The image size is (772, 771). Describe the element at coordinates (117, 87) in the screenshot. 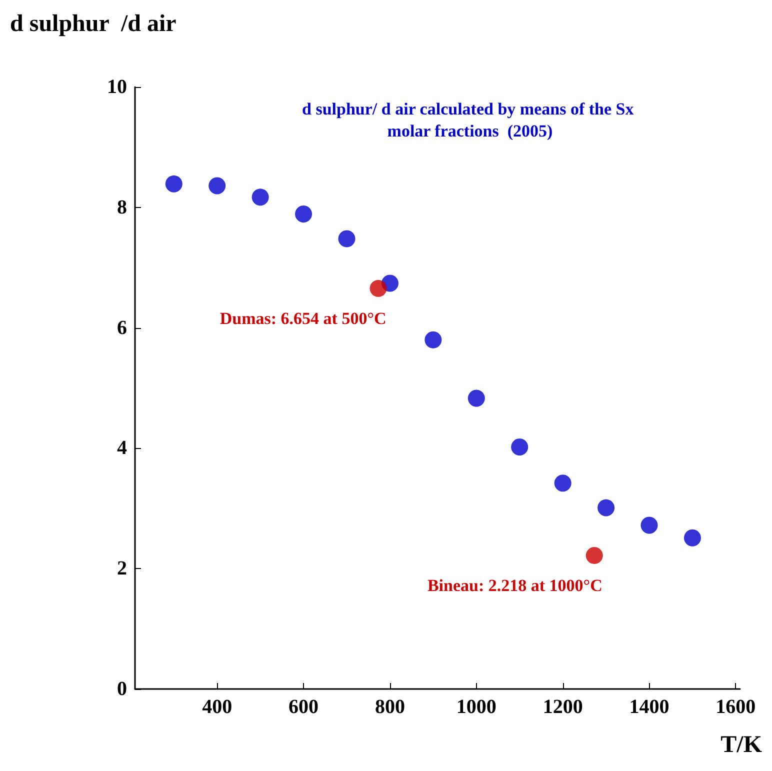

I see `y-tick-label: 10` at that location.